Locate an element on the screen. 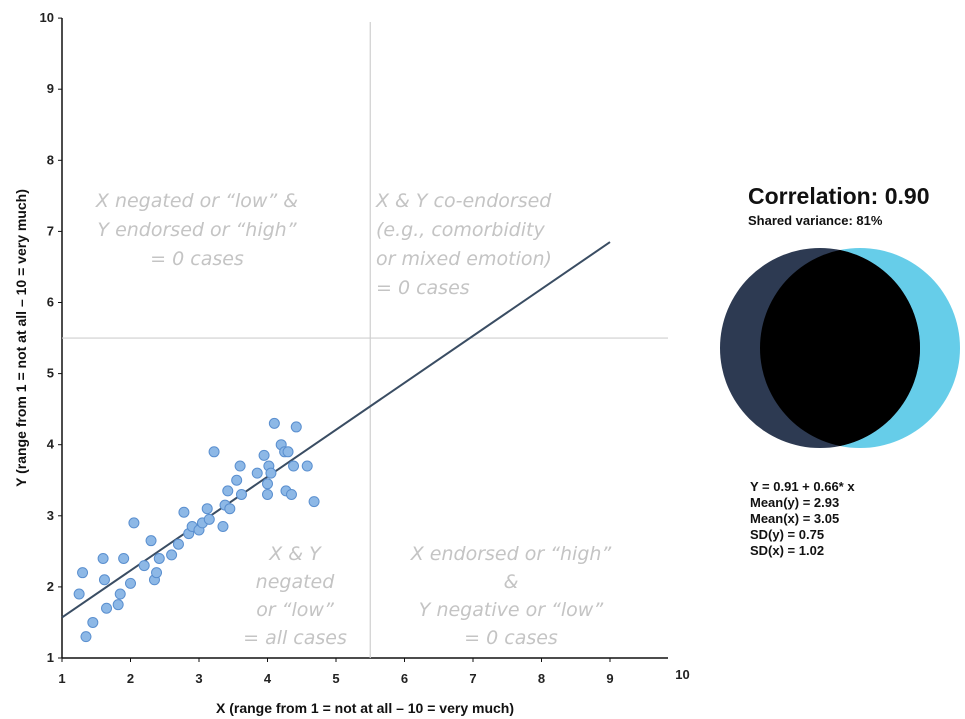 This screenshot has height=719, width=965. y-tick-label: 2 is located at coordinates (50, 586).